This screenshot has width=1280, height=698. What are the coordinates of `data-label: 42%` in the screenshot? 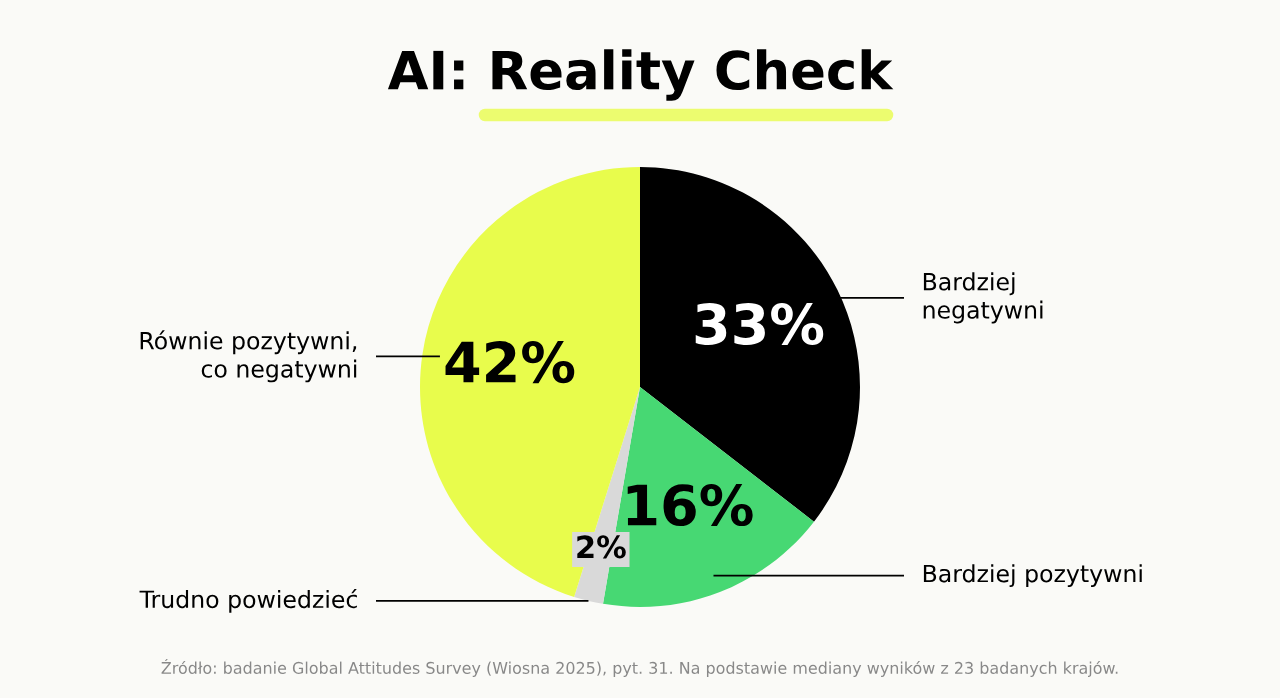 It's located at (510, 362).